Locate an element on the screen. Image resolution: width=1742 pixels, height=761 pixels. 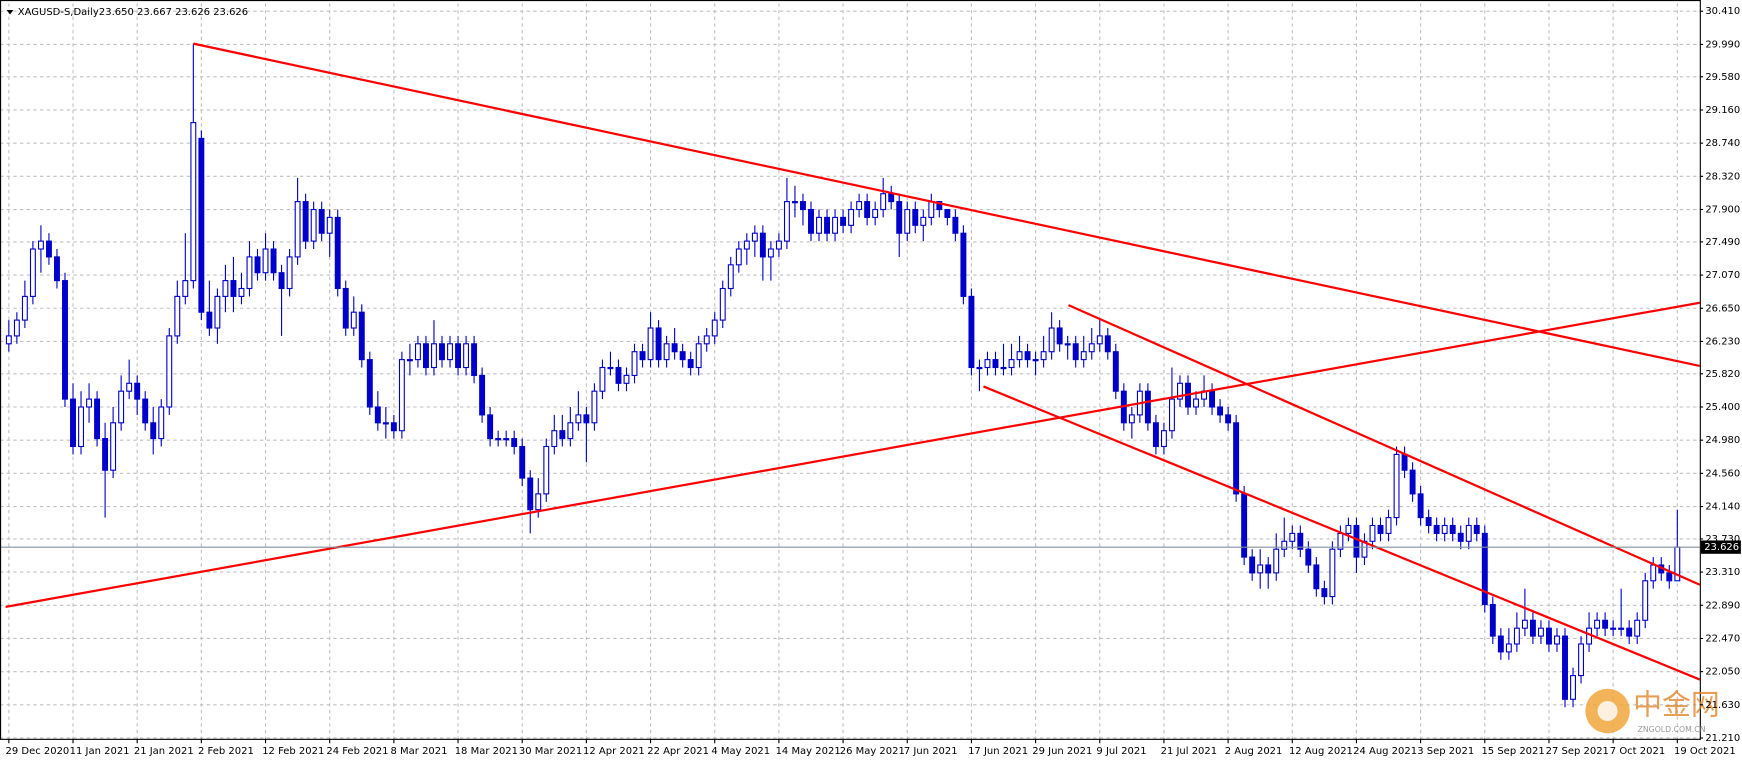
menu-arrow is located at coordinates (10, 12).